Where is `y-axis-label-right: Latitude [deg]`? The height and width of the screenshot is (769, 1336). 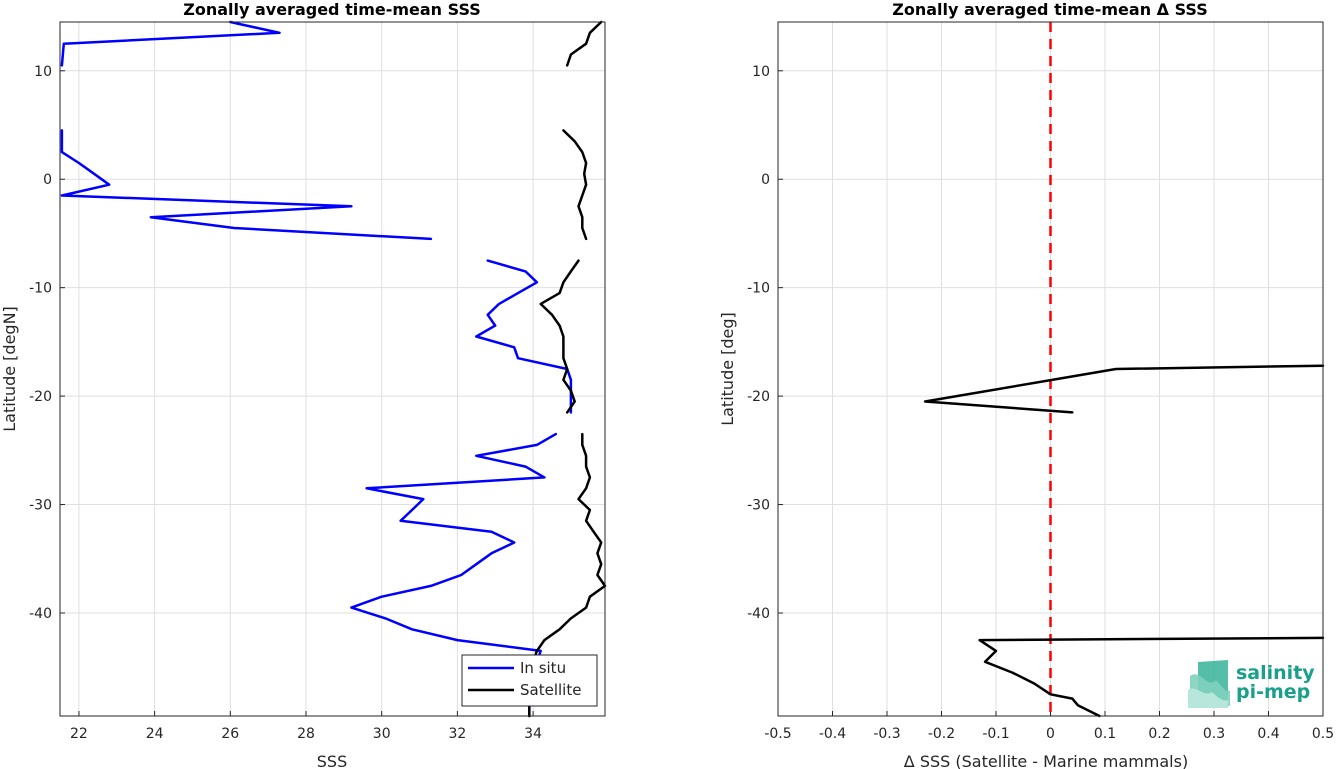 y-axis-label-right: Latitude [deg] is located at coordinates (727, 369).